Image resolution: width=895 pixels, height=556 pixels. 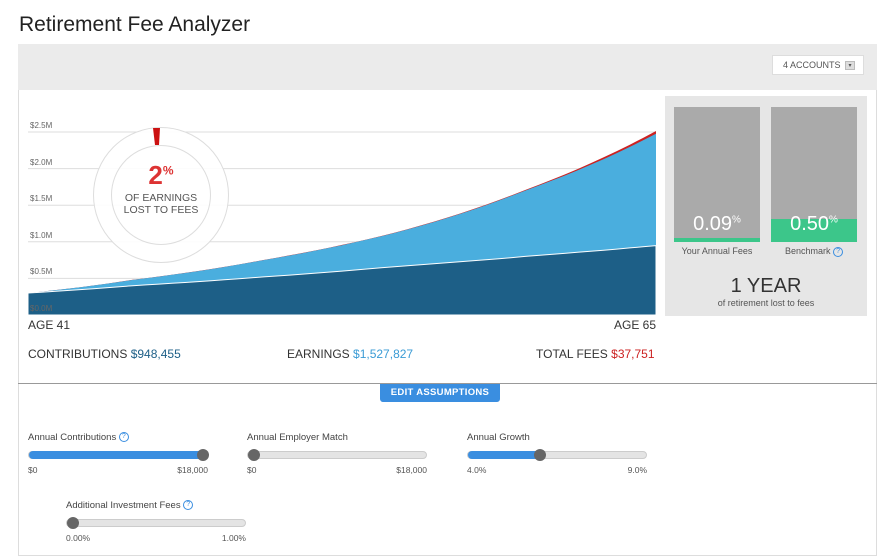 What do you see at coordinates (233, 538) in the screenshot?
I see `slider-max: 1.00%` at bounding box center [233, 538].